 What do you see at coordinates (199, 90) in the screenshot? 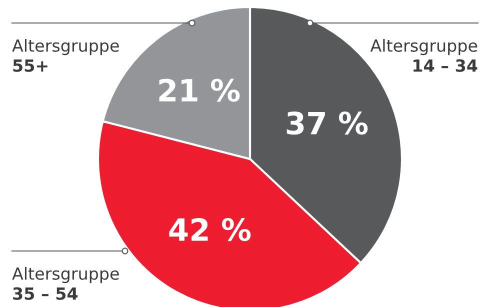
I see `data-label: 21 %` at bounding box center [199, 90].